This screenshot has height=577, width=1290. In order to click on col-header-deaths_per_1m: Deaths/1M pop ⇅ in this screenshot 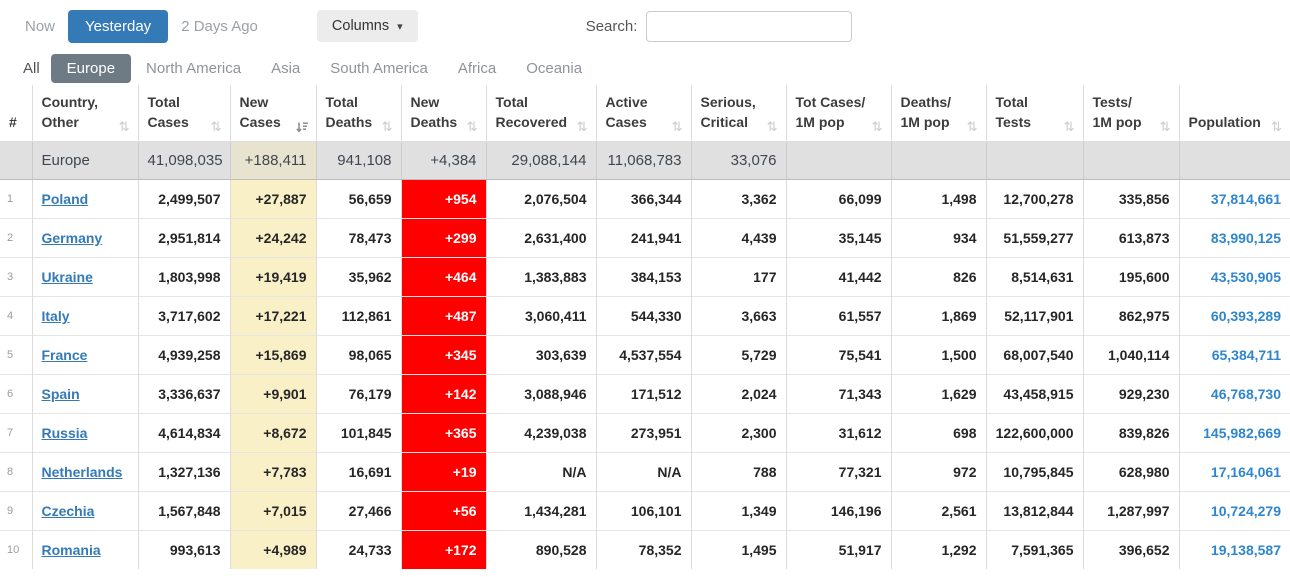, I will do `click(938, 113)`.